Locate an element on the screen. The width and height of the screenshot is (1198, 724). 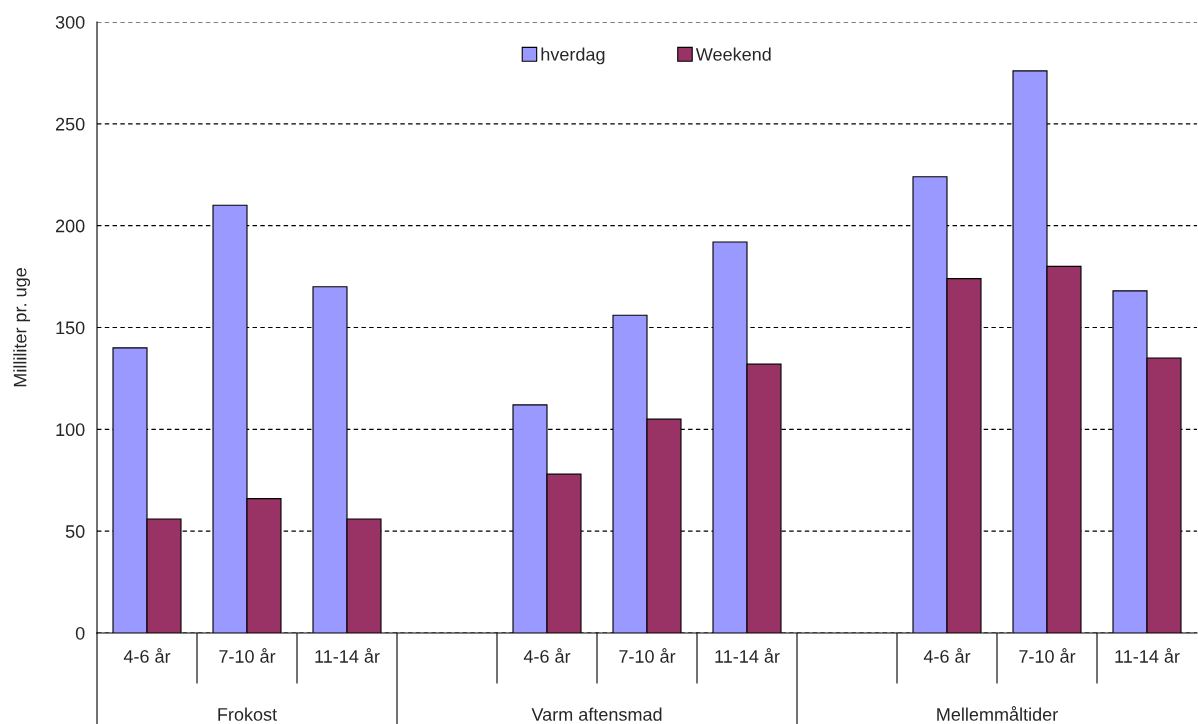
y-tick-label: 300 is located at coordinates (70, 22).